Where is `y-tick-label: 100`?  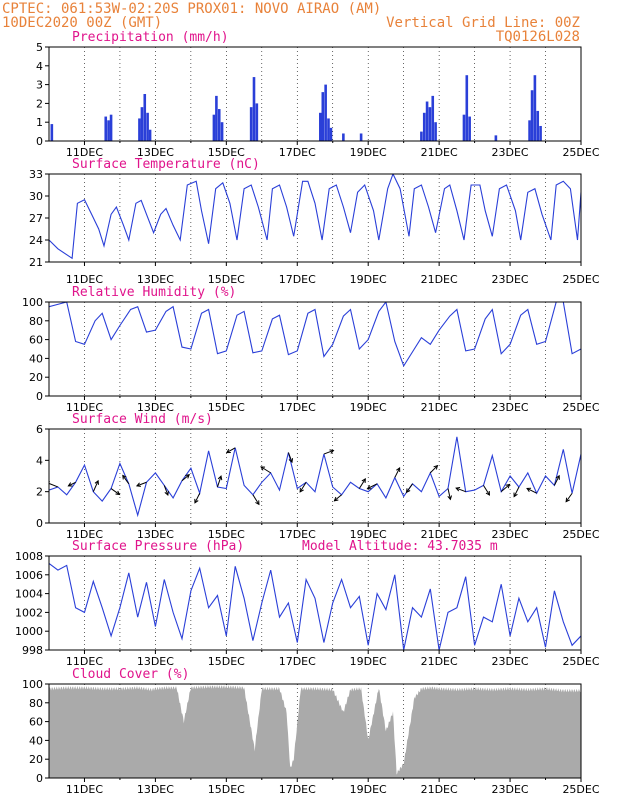 y-tick-label: 100 is located at coordinates (32, 684).